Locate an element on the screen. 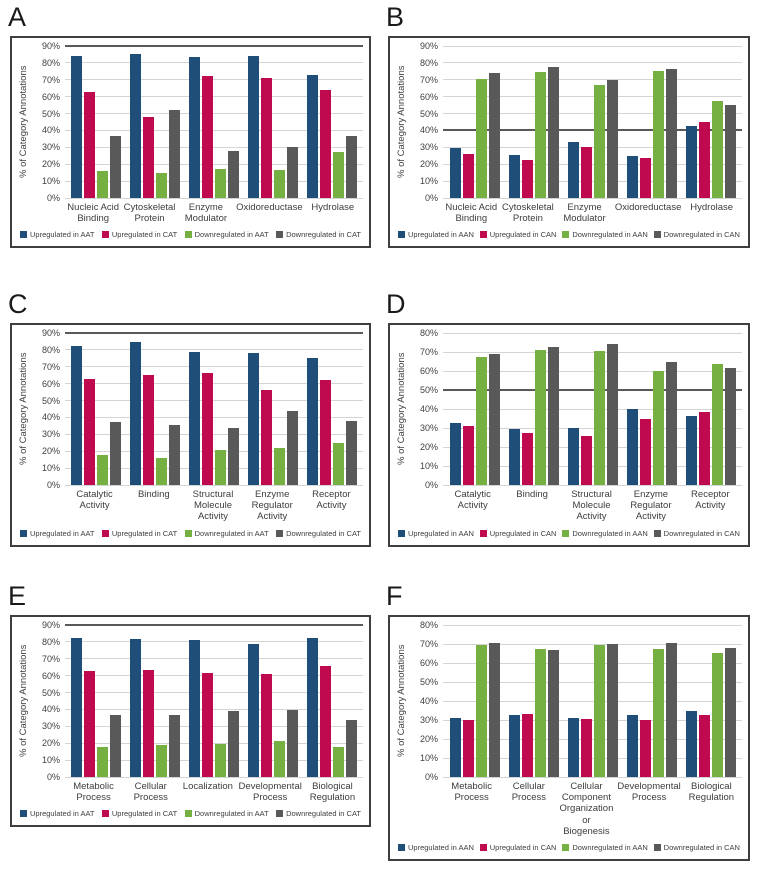  x-category-label: Hydrolase is located at coordinates (333, 207).